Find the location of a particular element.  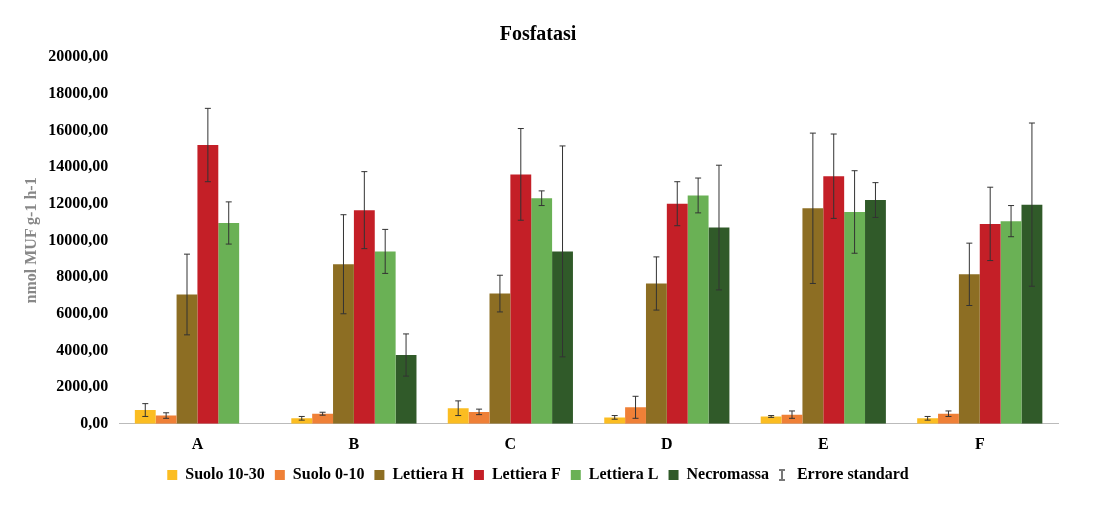

text: Errore standard is located at coordinates (852, 474).